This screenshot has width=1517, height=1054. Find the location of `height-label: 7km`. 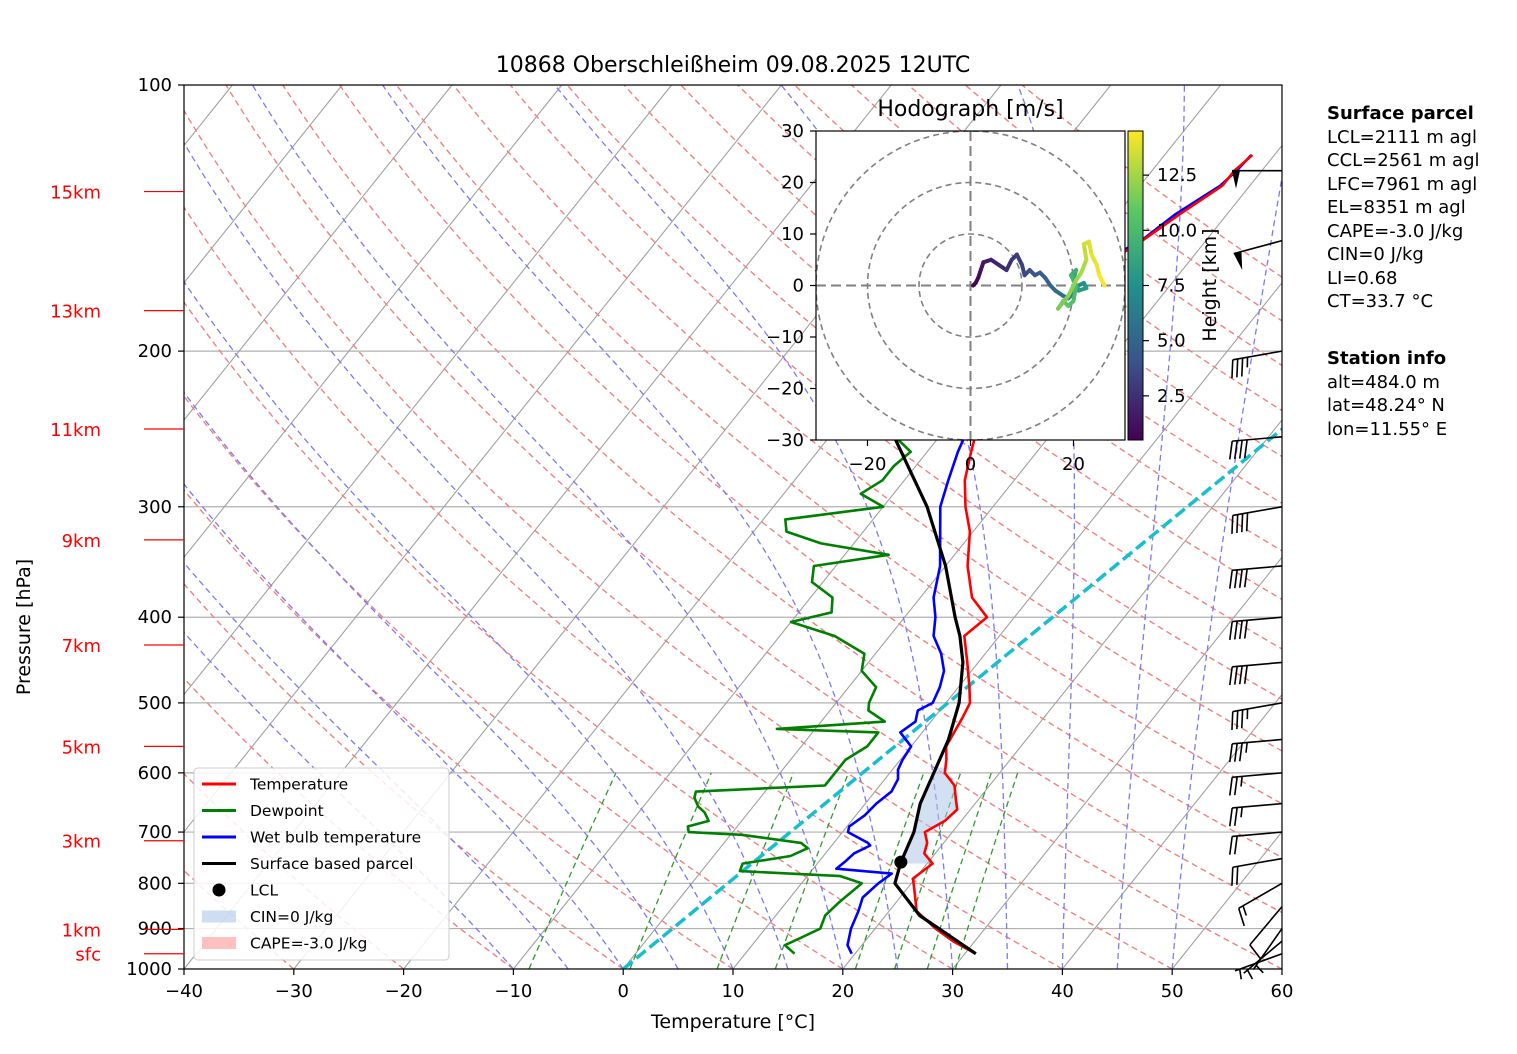

height-label: 7km is located at coordinates (81, 646).